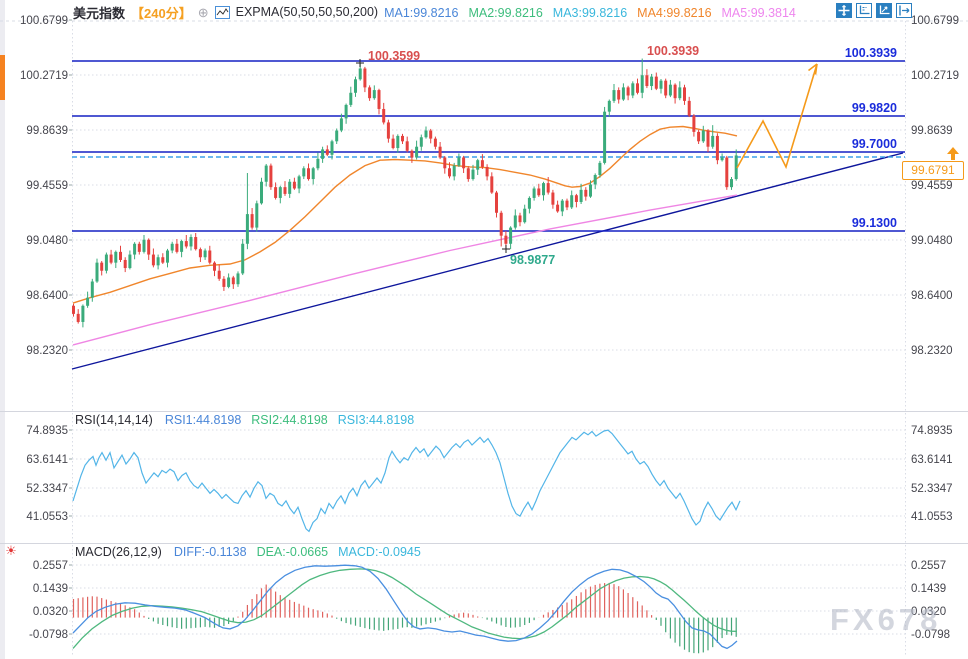 The image size is (968, 659). Describe the element at coordinates (2, 329) in the screenshot. I see `left-scrollbar` at that location.